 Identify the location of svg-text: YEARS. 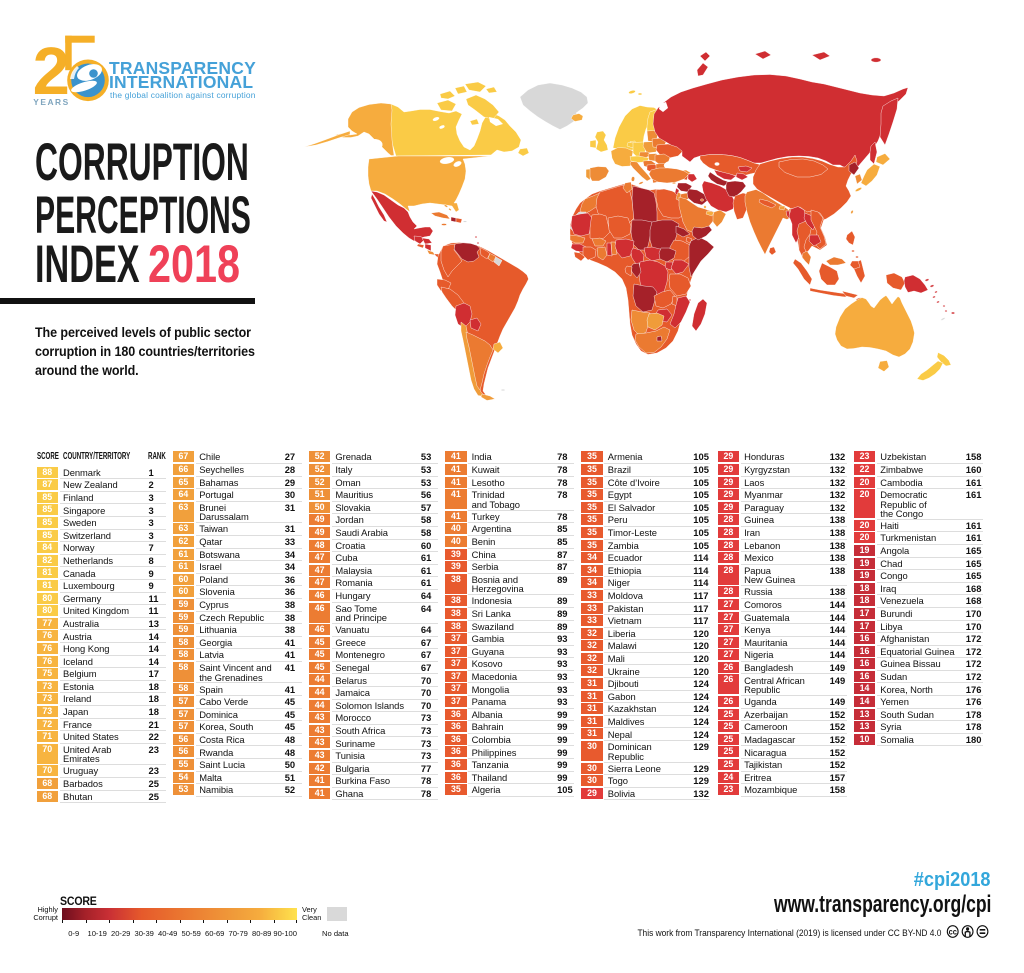
(51, 102).